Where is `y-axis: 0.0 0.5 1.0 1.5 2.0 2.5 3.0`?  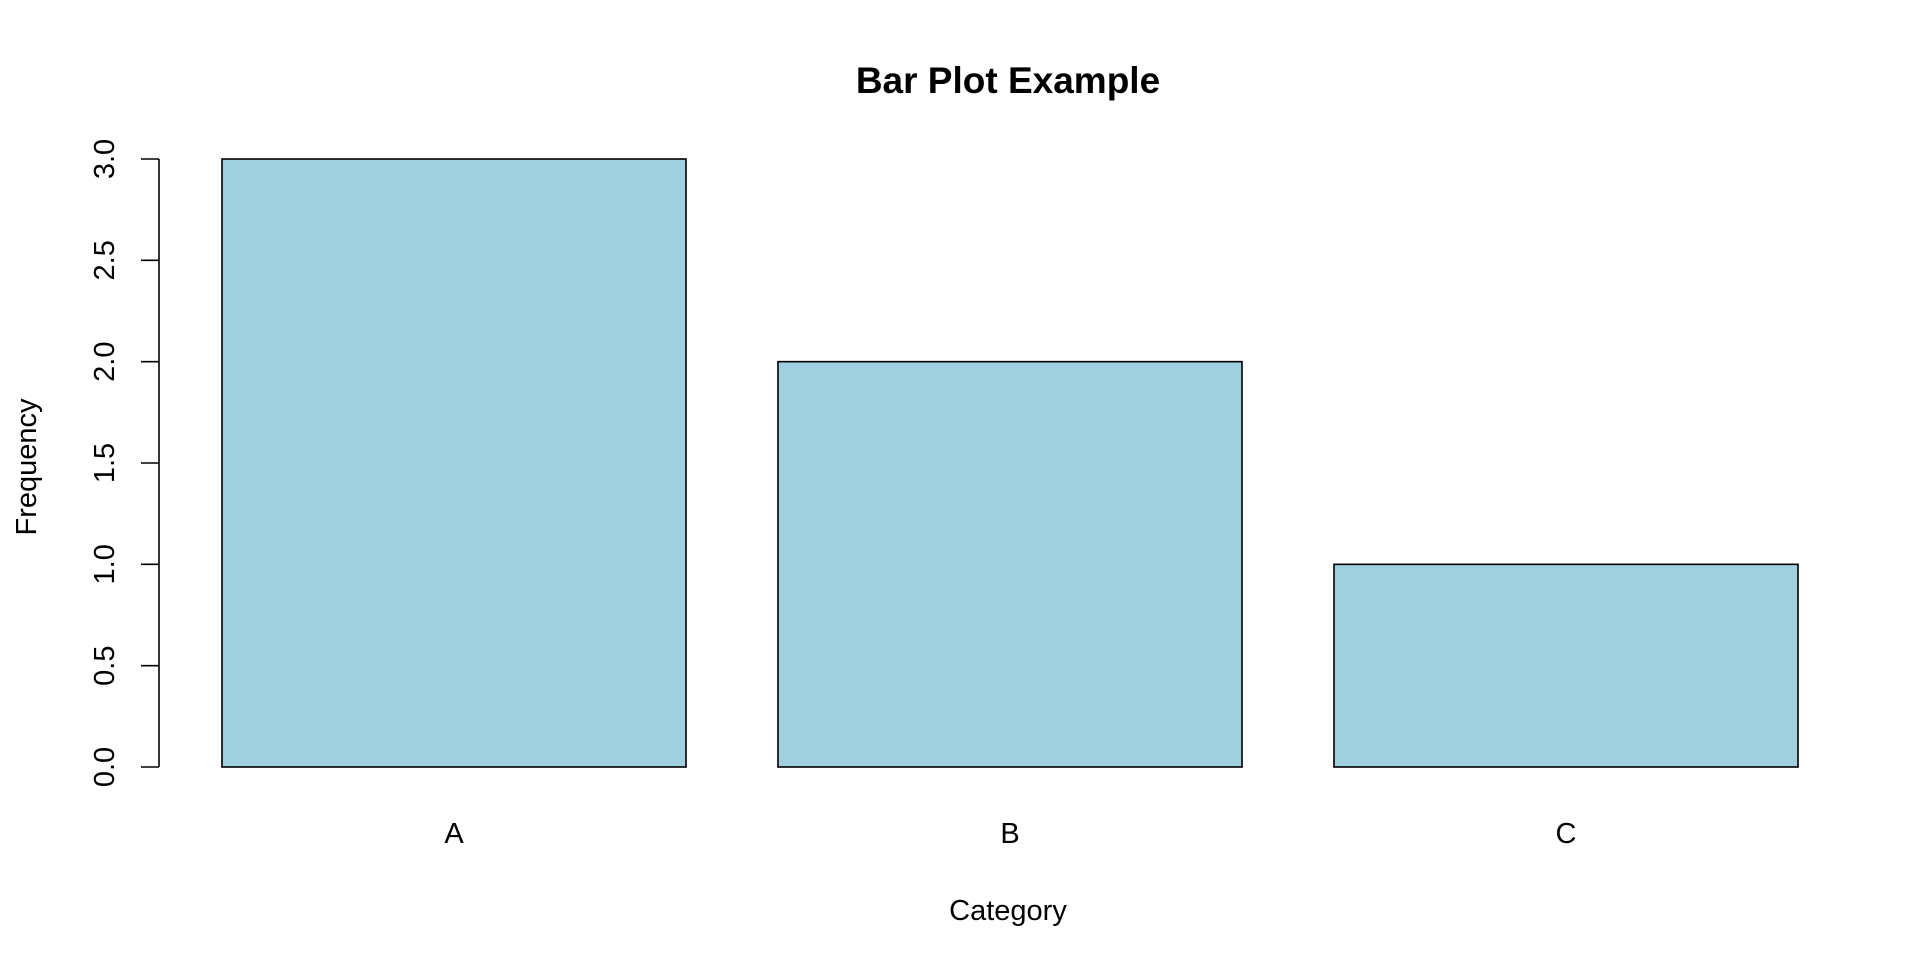 y-axis: 0.0 0.5 1.0 1.5 2.0 2.5 3.0 is located at coordinates (124, 463).